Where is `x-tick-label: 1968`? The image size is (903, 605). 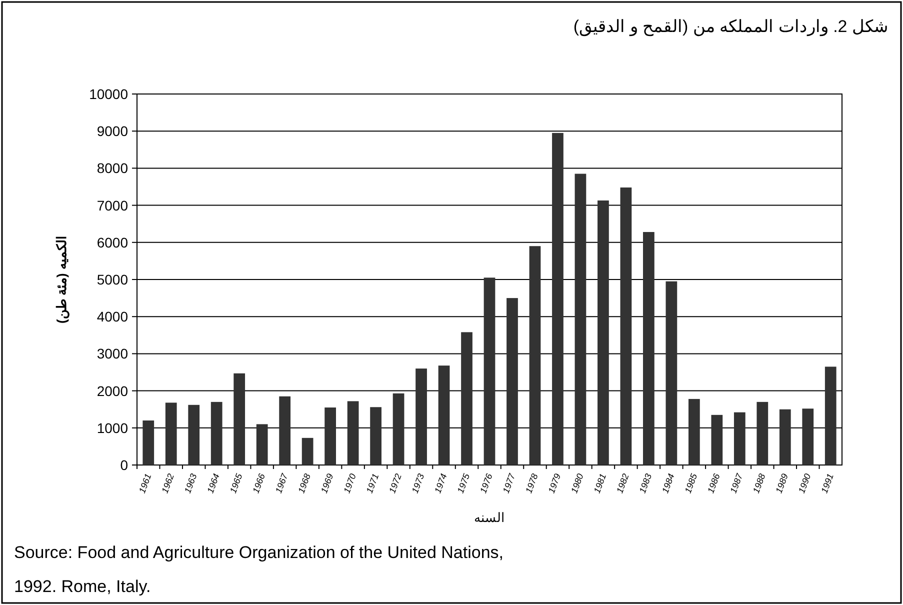
x-tick-label: 1968 is located at coordinates (304, 483).